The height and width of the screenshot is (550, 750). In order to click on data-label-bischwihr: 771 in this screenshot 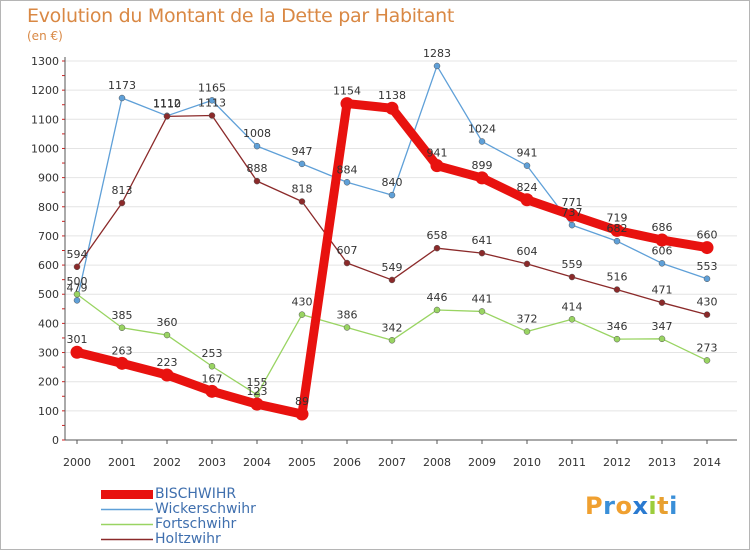, I will do `click(572, 202)`.